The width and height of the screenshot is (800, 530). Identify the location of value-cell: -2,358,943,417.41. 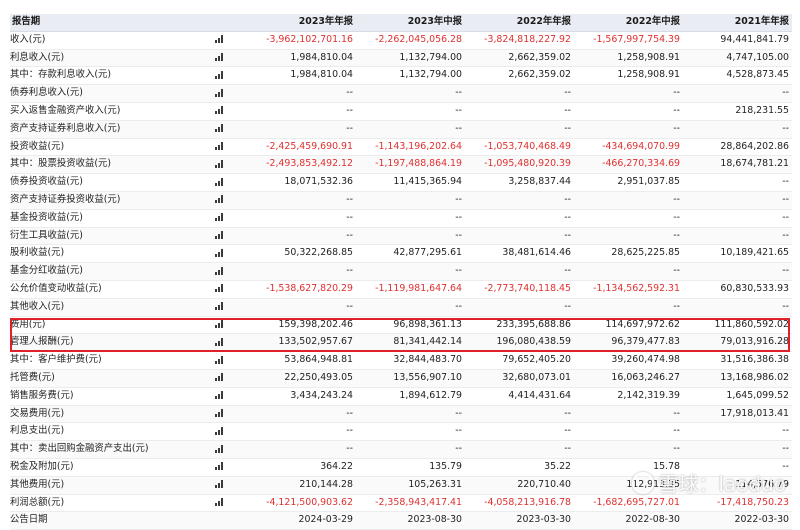
(410, 503).